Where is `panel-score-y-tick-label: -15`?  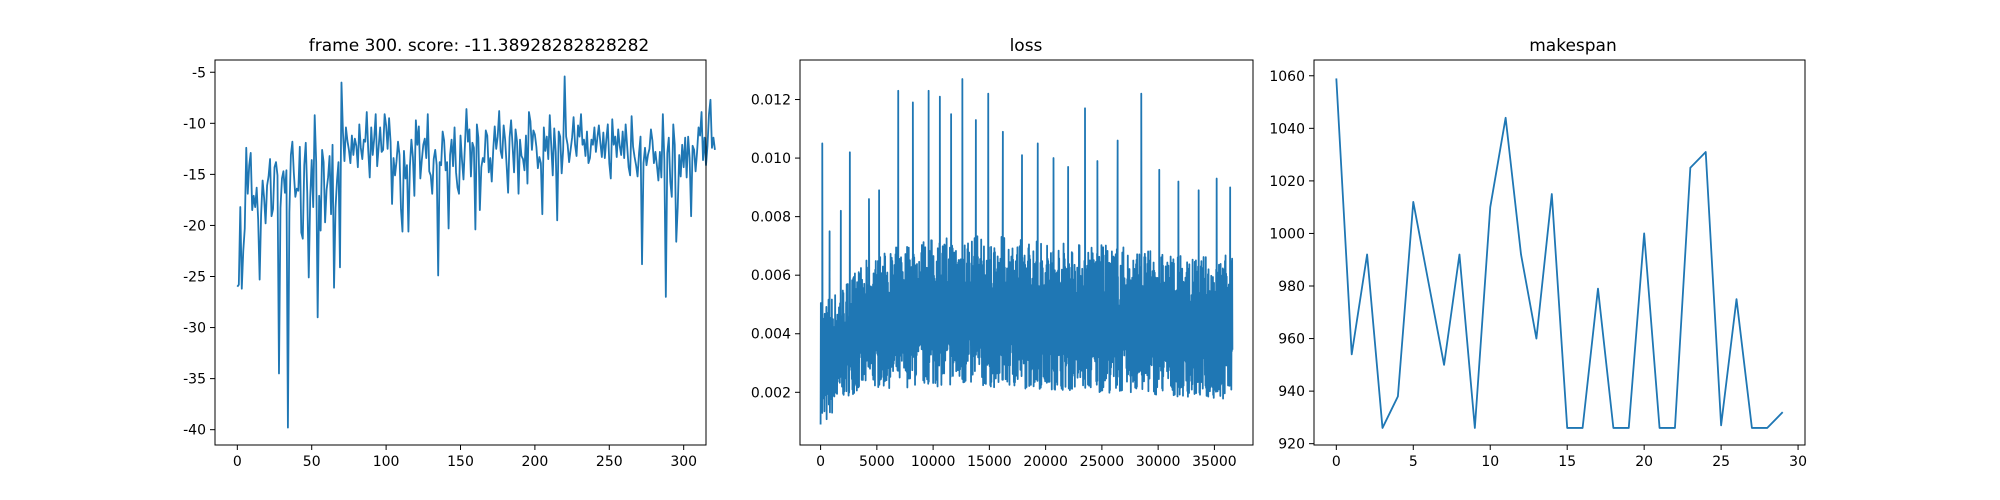
panel-score-y-tick-label: -15 is located at coordinates (194, 175).